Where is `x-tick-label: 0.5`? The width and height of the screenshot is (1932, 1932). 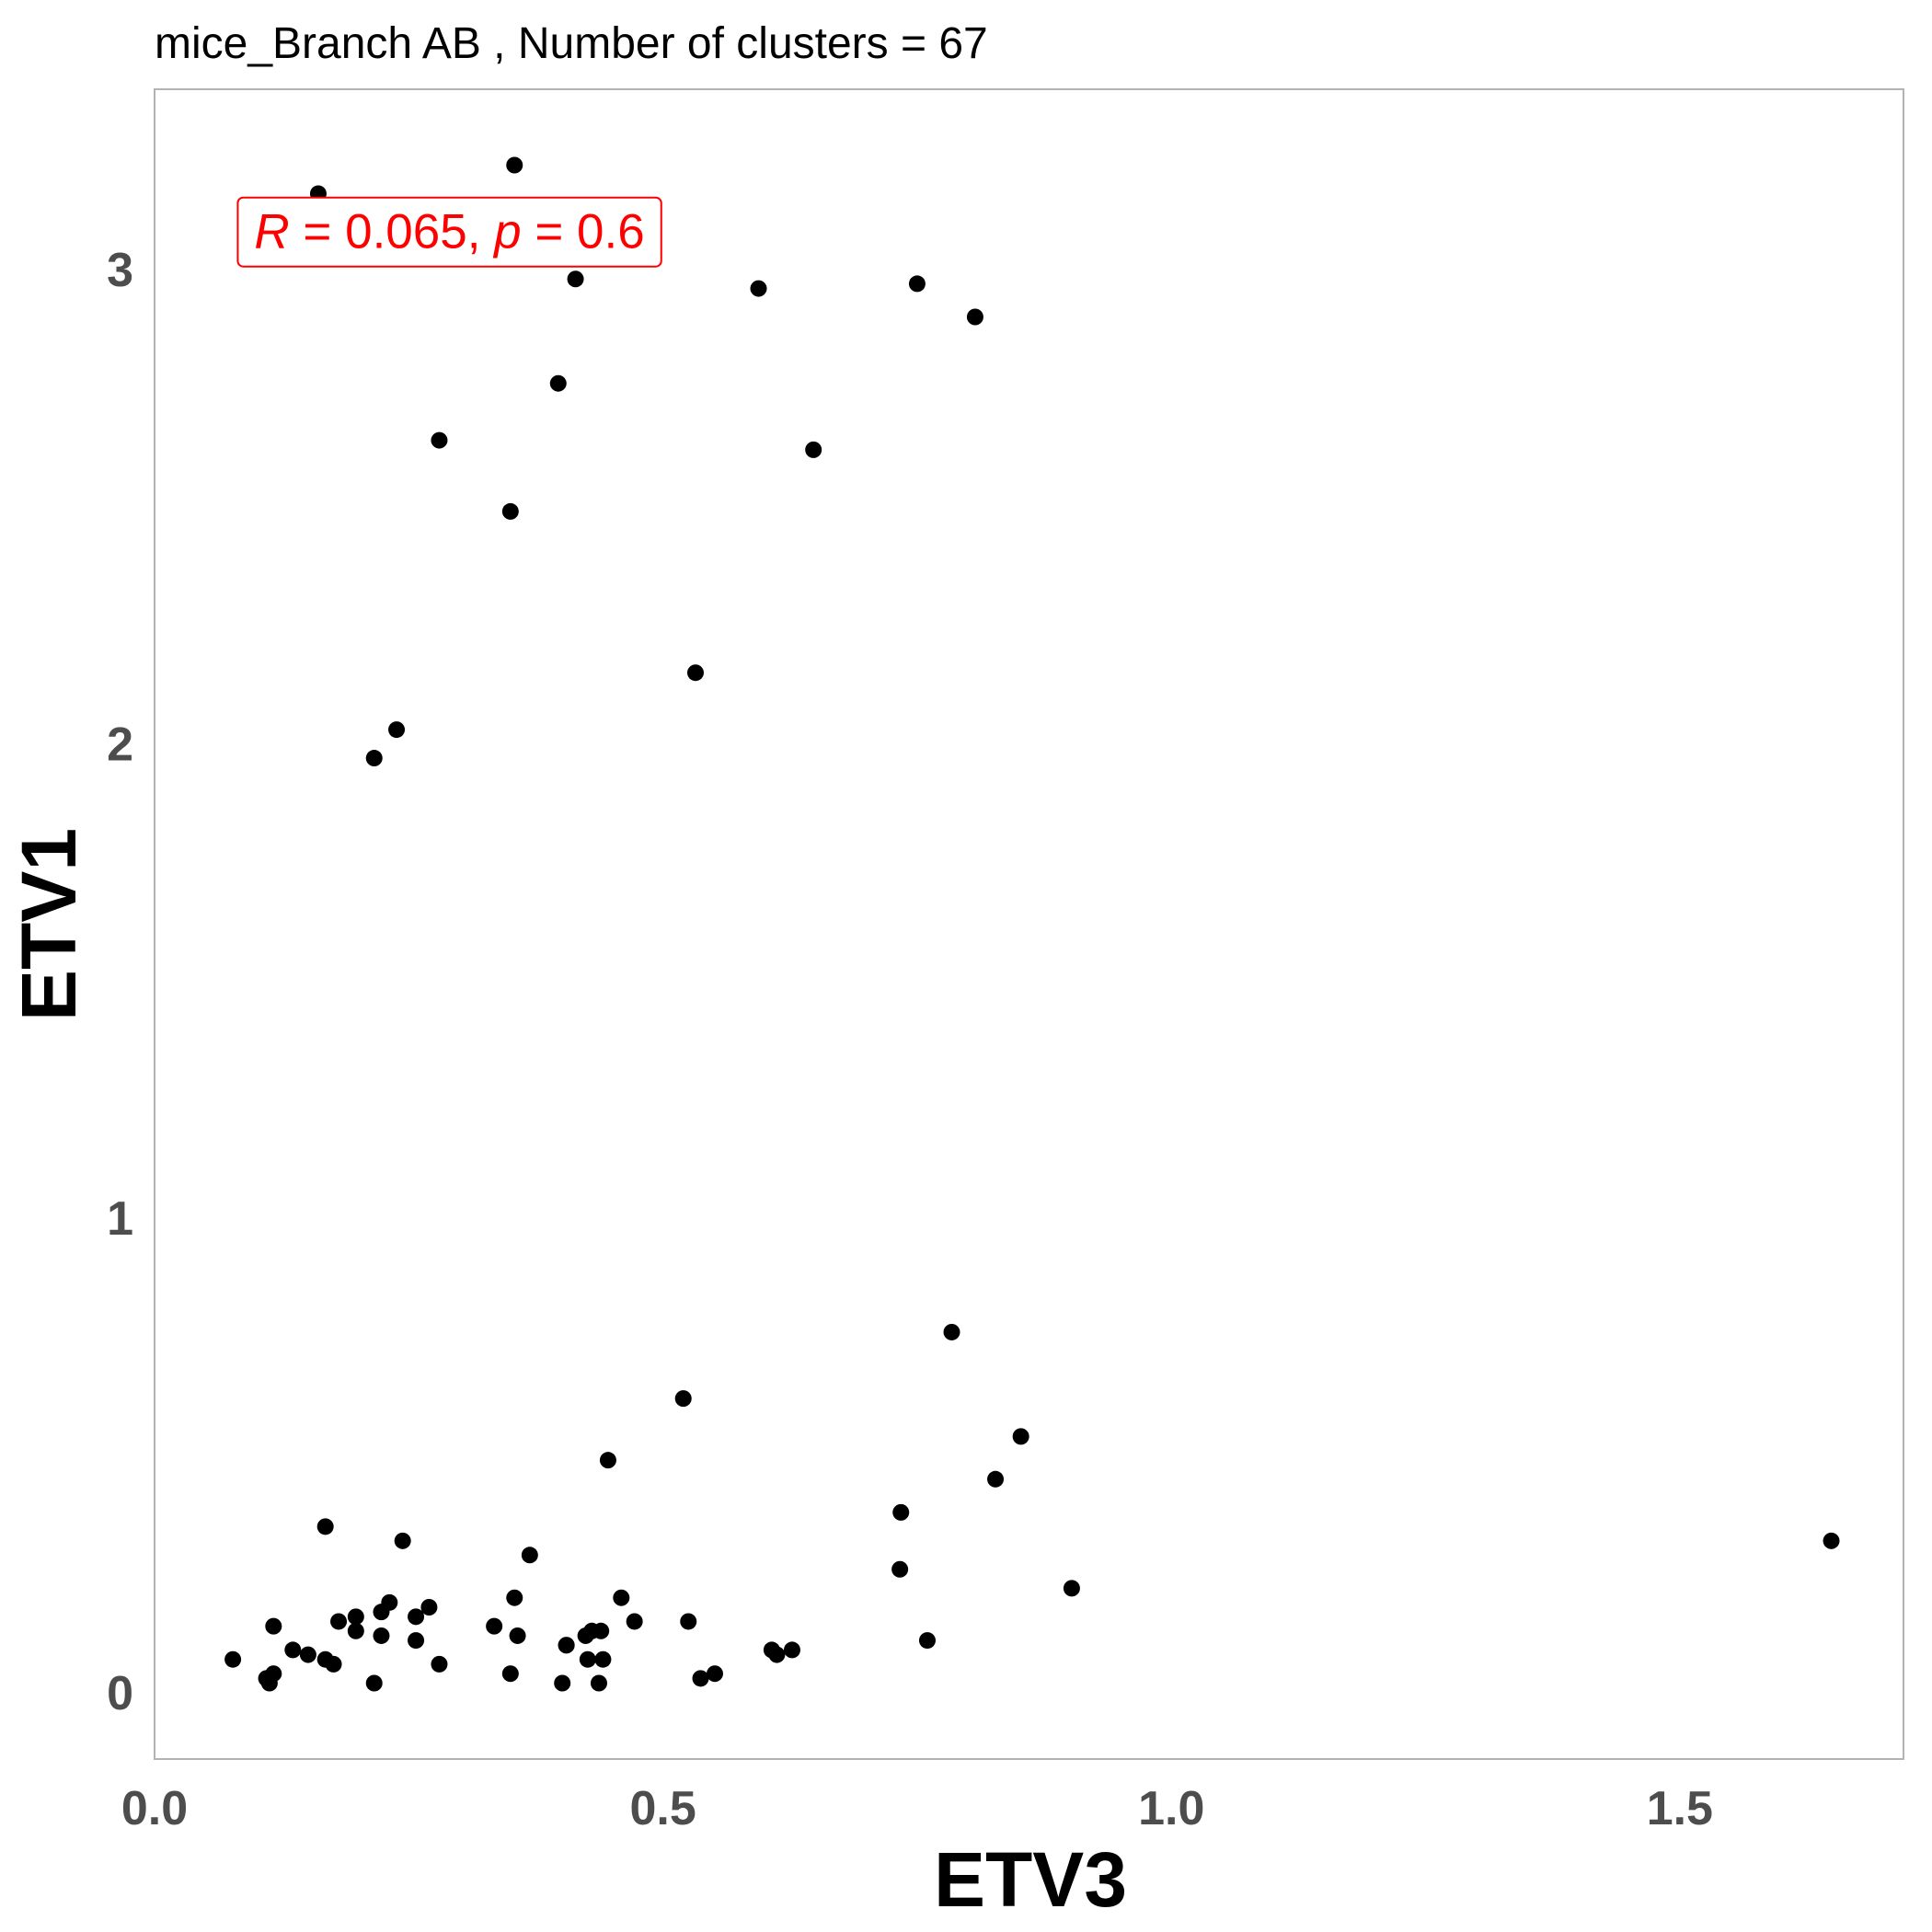
x-tick-label: 0.5 is located at coordinates (662, 1808).